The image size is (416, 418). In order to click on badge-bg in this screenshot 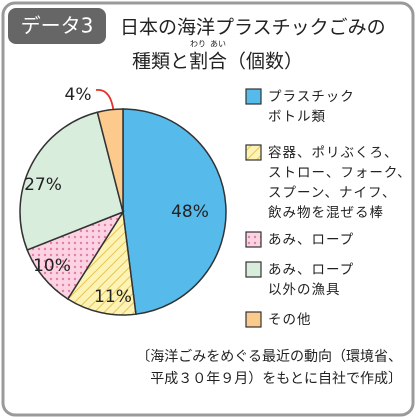, I will do `click(57, 26)`.